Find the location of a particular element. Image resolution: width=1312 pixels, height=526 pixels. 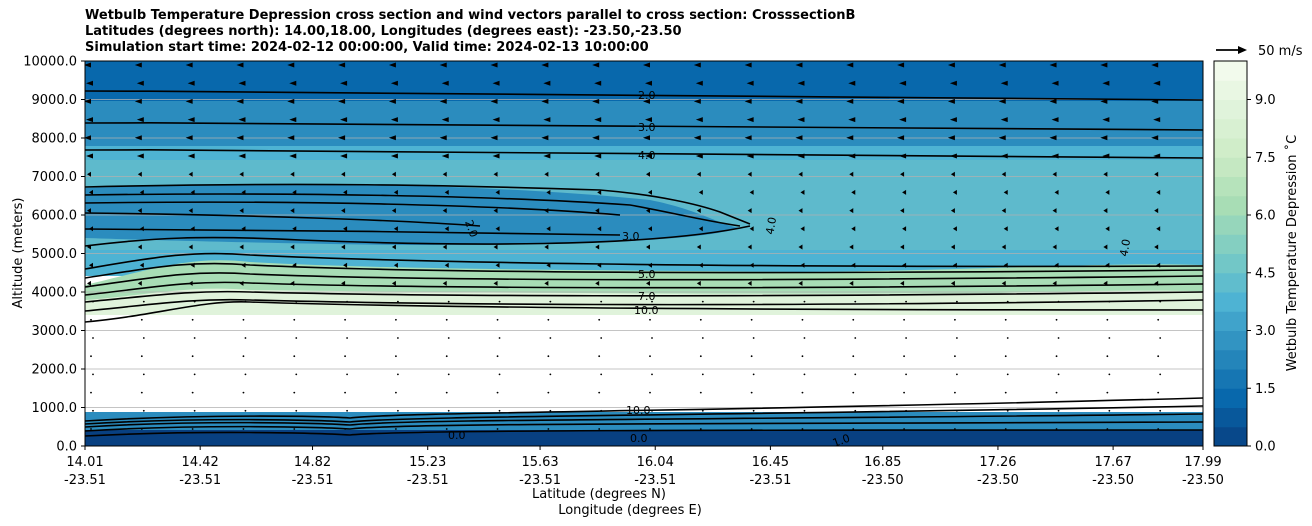

contour-label: 2.0 is located at coordinates (647, 95).